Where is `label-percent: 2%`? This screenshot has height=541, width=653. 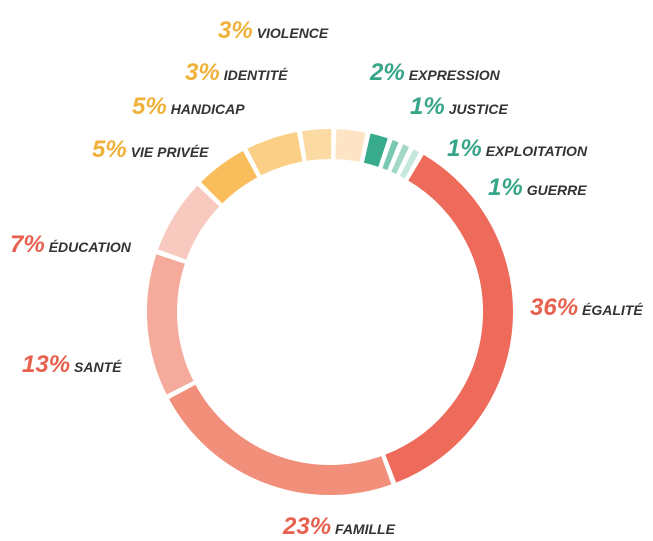
label-percent: 2% is located at coordinates (387, 72).